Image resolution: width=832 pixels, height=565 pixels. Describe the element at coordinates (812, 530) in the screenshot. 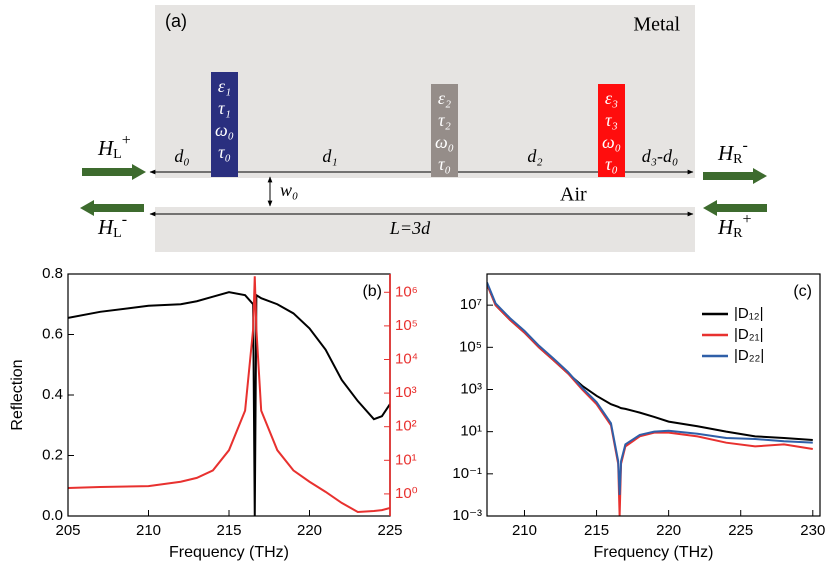

I see `x-tick-label: 230` at that location.